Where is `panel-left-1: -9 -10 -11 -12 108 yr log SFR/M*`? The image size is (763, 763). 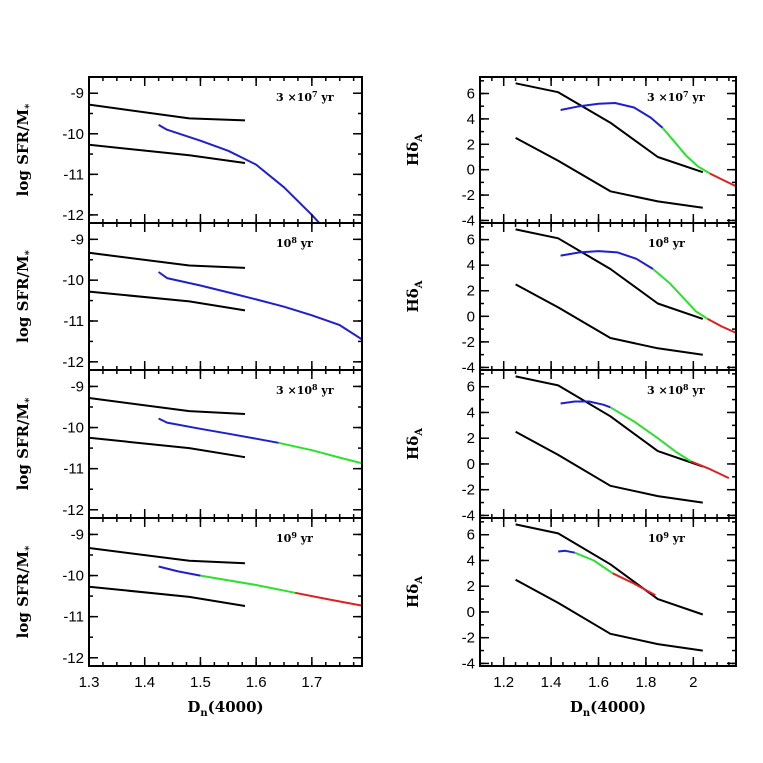
panel-left-1: -9 -10 -11 -12 108 yr log SFR/M* is located at coordinates (188, 296).